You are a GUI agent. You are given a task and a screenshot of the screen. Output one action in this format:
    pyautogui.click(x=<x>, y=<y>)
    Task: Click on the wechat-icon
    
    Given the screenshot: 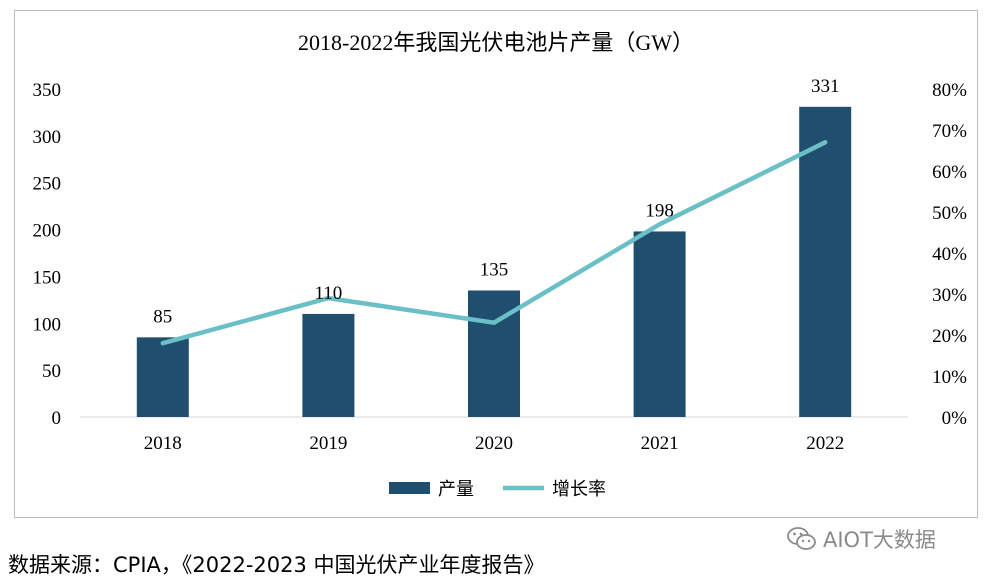 What is the action you would take?
    pyautogui.click(x=801, y=538)
    